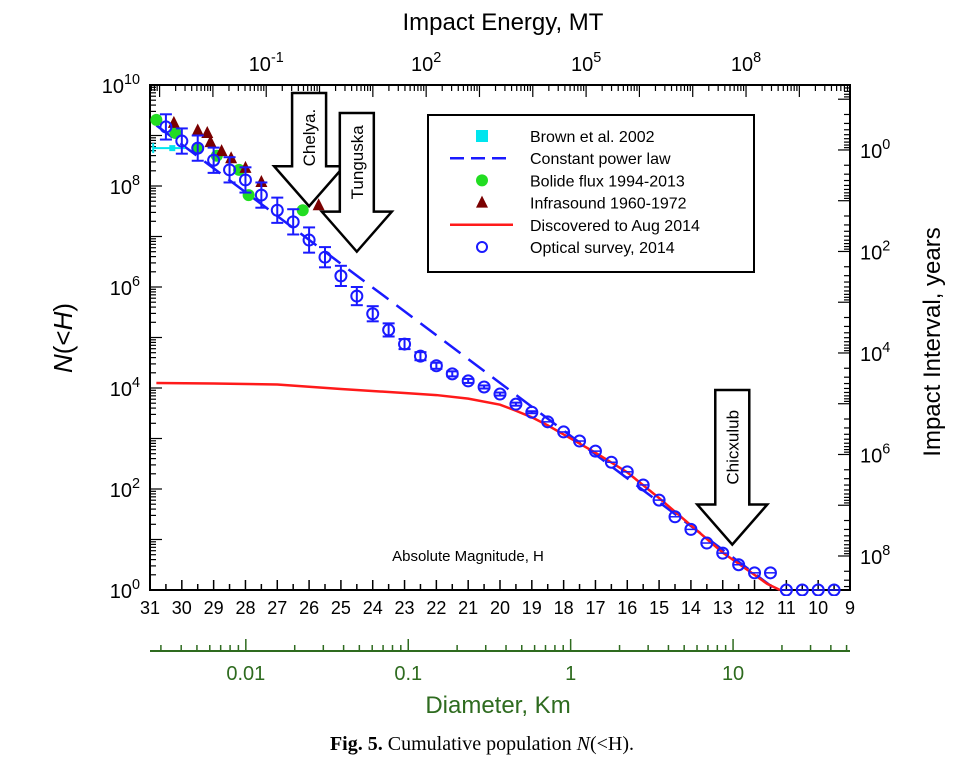 The height and width of the screenshot is (768, 960). I want to click on y-tick-label: 10¹⁰, so click(121, 85).